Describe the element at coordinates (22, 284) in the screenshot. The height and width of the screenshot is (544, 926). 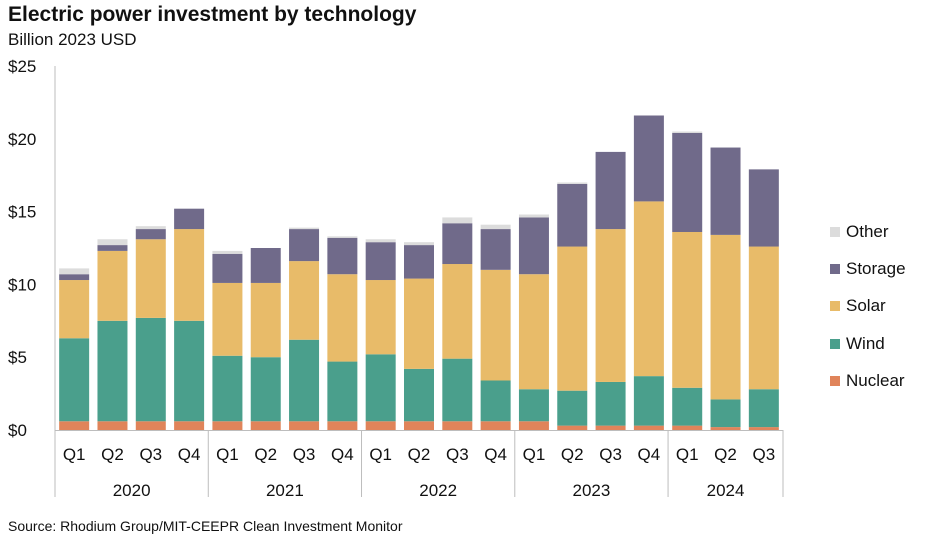
I see `y-tick-label: $10` at that location.